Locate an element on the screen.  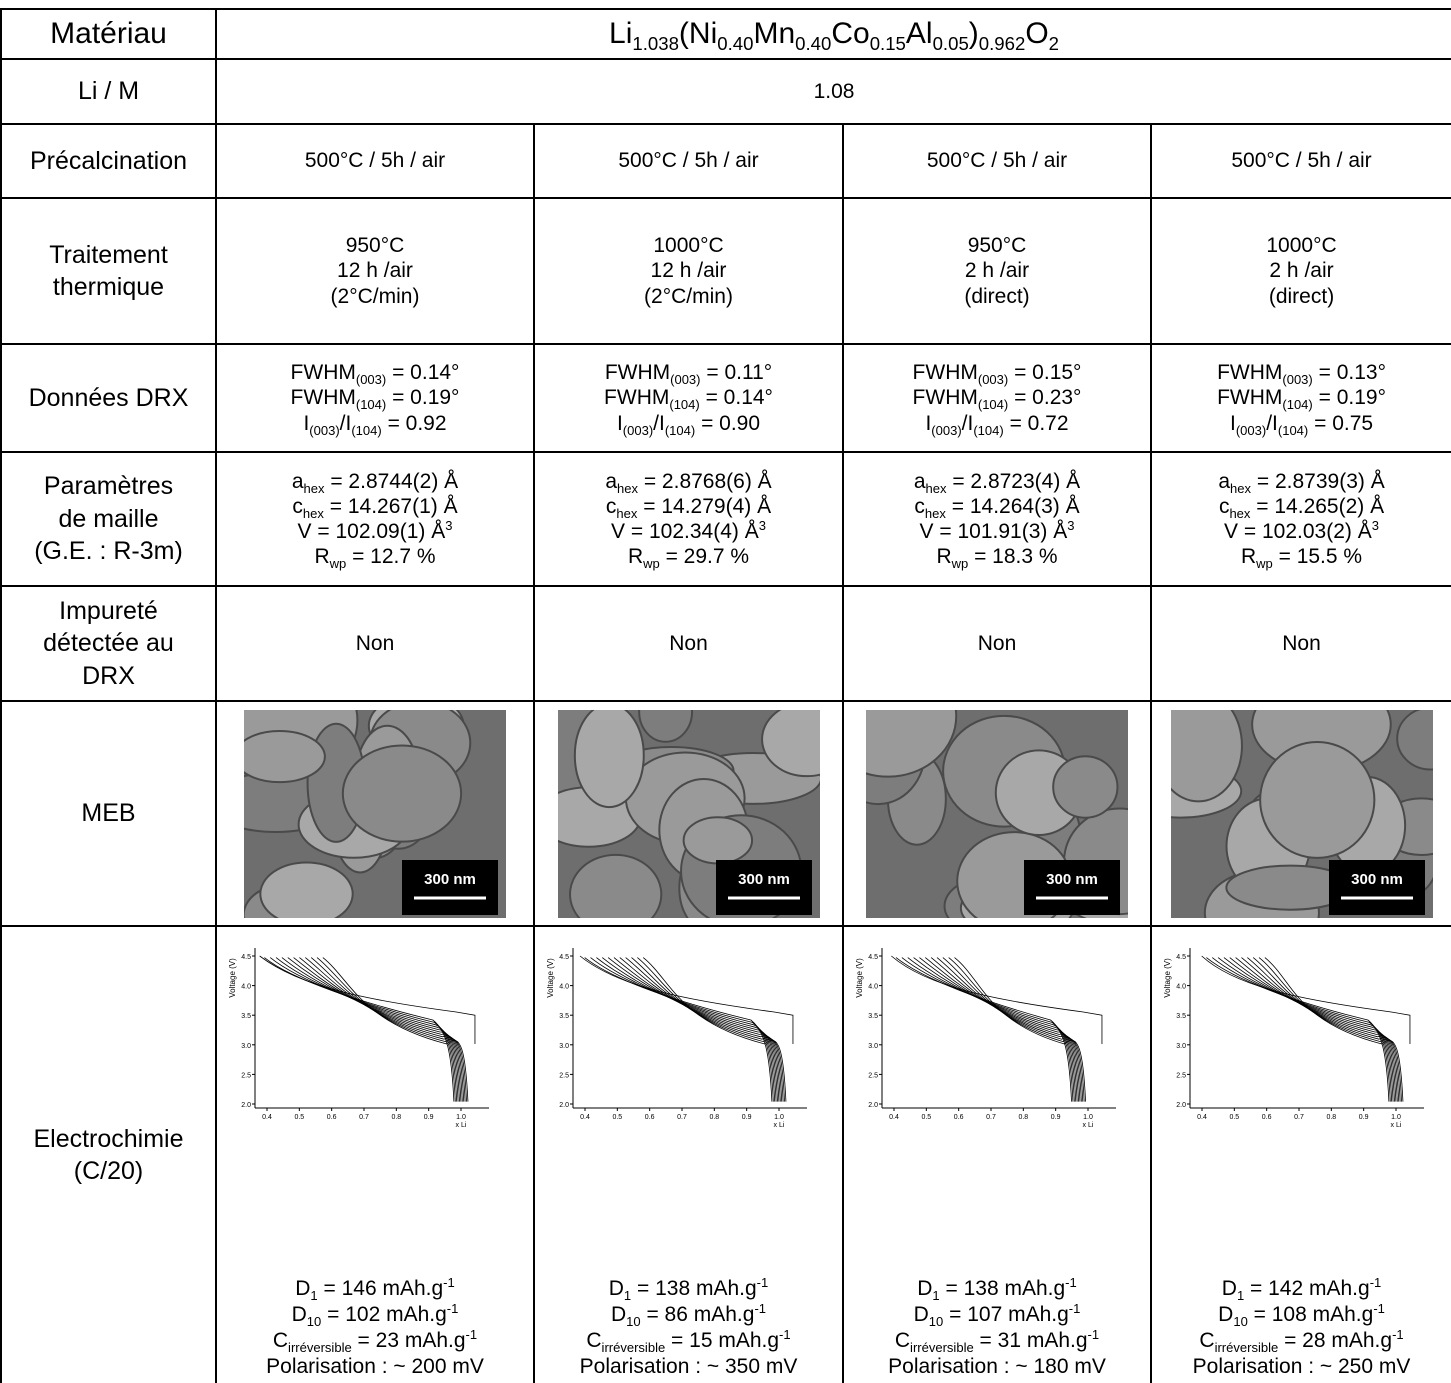
text-line: 12 h /air is located at coordinates (375, 270).